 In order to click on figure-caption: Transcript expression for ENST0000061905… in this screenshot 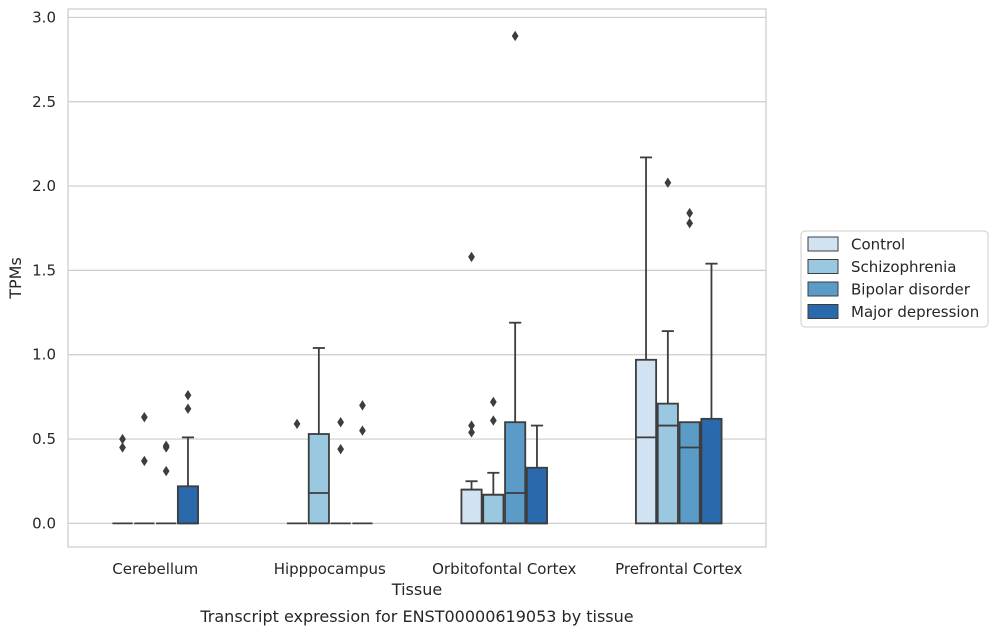, I will do `click(416, 616)`.